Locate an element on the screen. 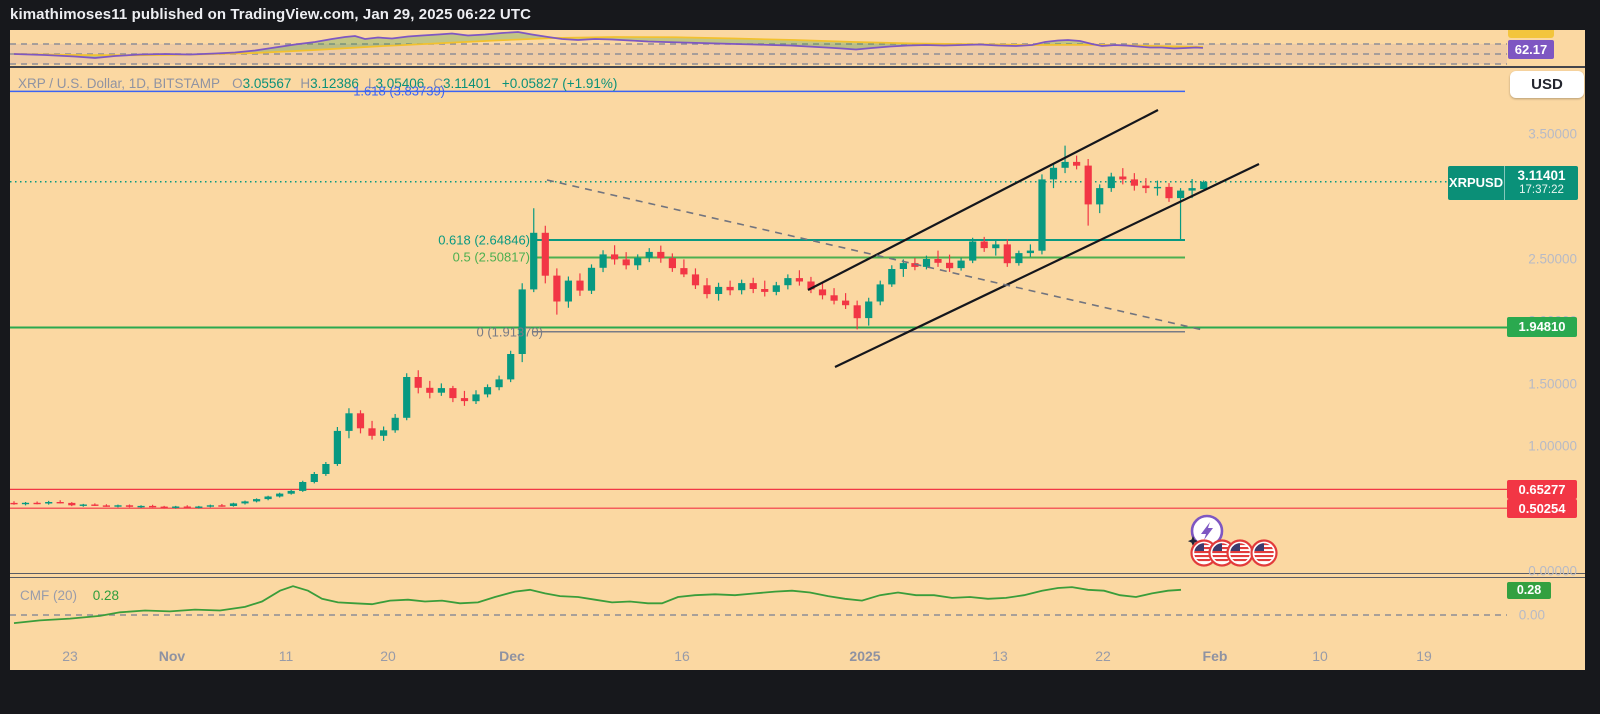 The height and width of the screenshot is (714, 1600). time-axis-label: Dec is located at coordinates (512, 656).